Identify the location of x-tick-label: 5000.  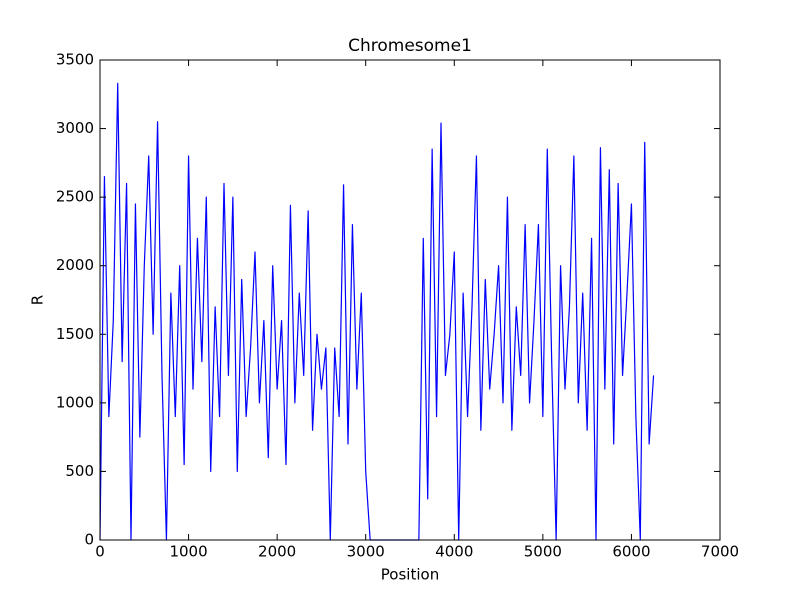
(543, 552).